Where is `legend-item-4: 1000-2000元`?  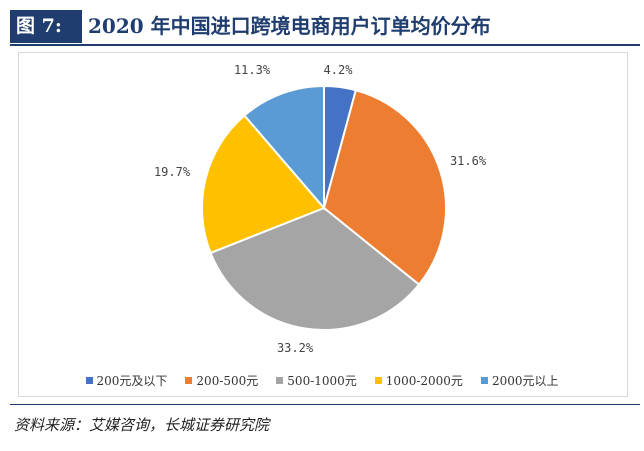
legend-item-4: 1000-2000元 is located at coordinates (418, 380).